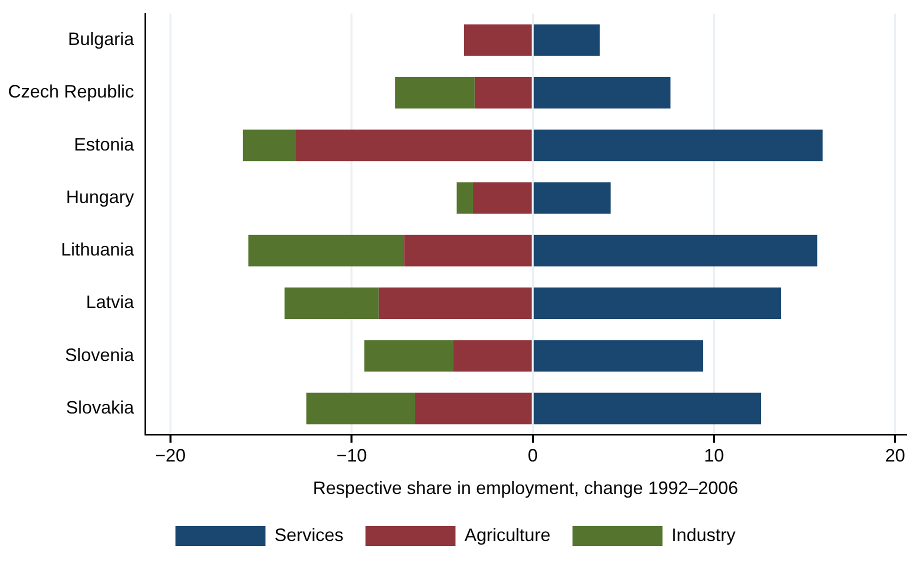 The image size is (916, 561). I want to click on x-tick-label: −10, so click(351, 456).